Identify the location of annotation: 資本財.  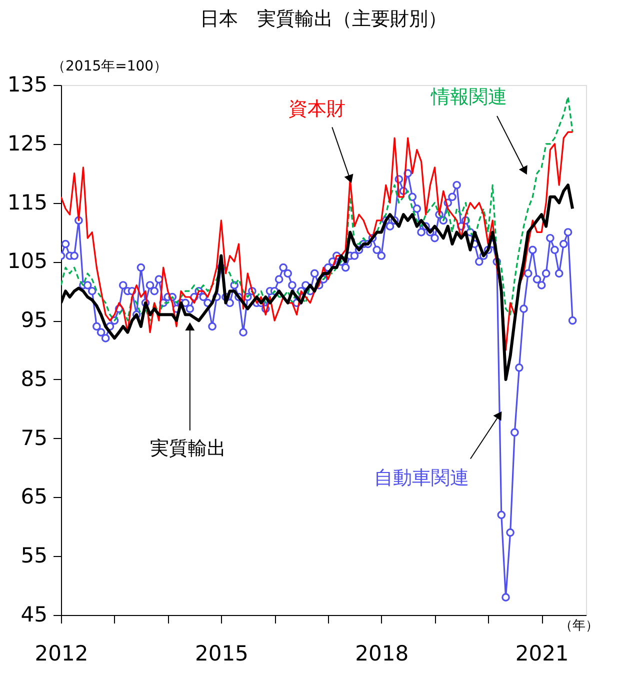
(317, 109).